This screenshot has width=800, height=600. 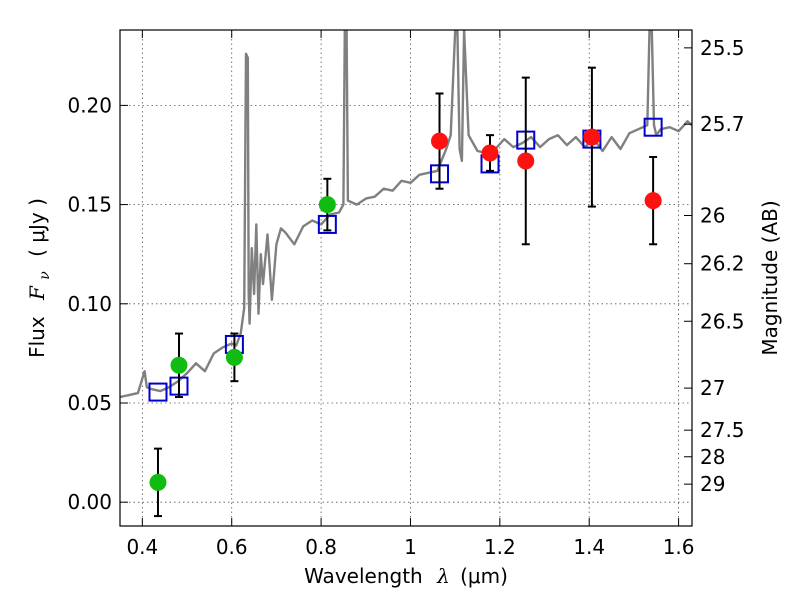 I want to click on mag-tick-label: 25.7, so click(x=722, y=124).